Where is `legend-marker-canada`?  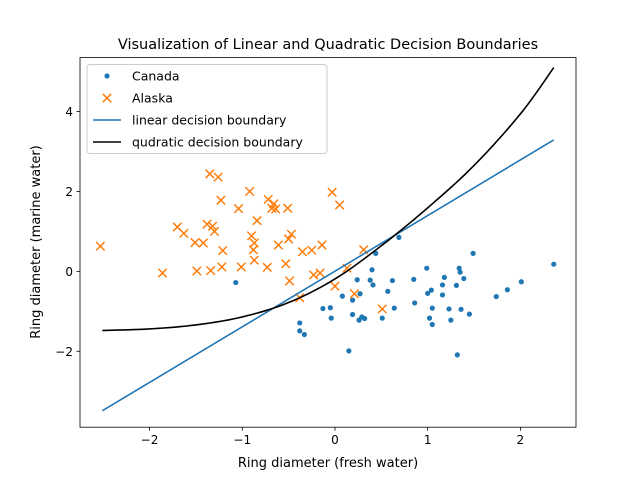 legend-marker-canada is located at coordinates (107, 76).